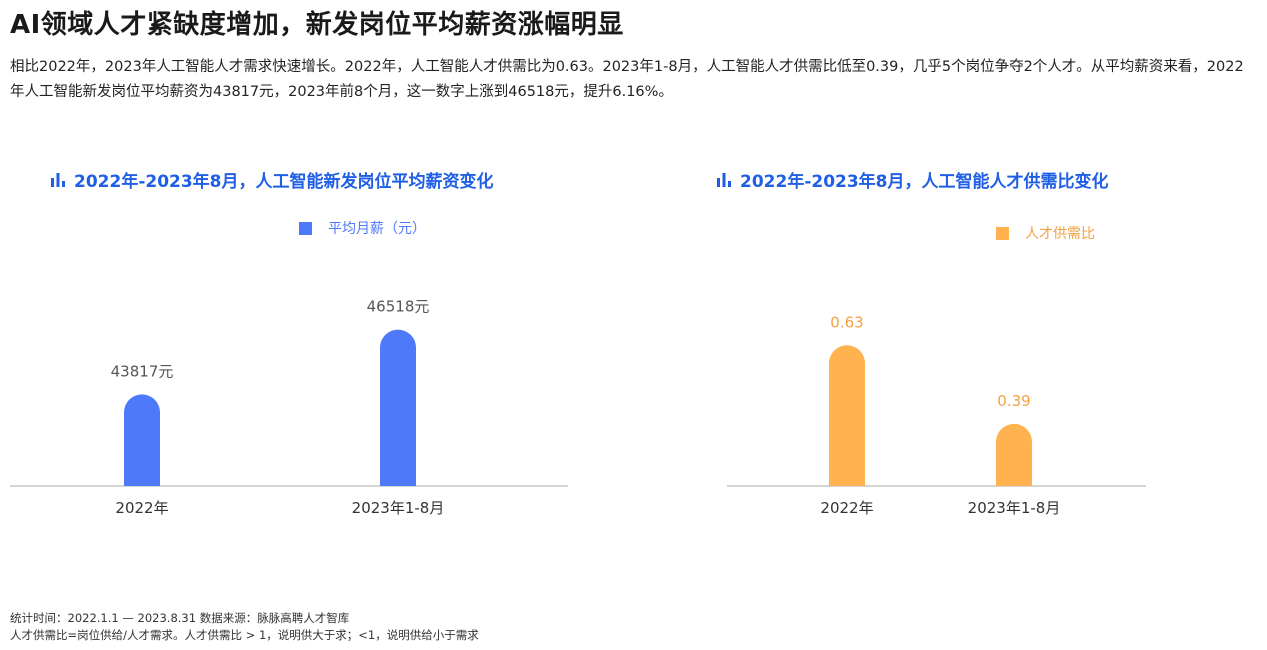  I want to click on legend-salary: 平均月薪（元）, so click(362, 228).